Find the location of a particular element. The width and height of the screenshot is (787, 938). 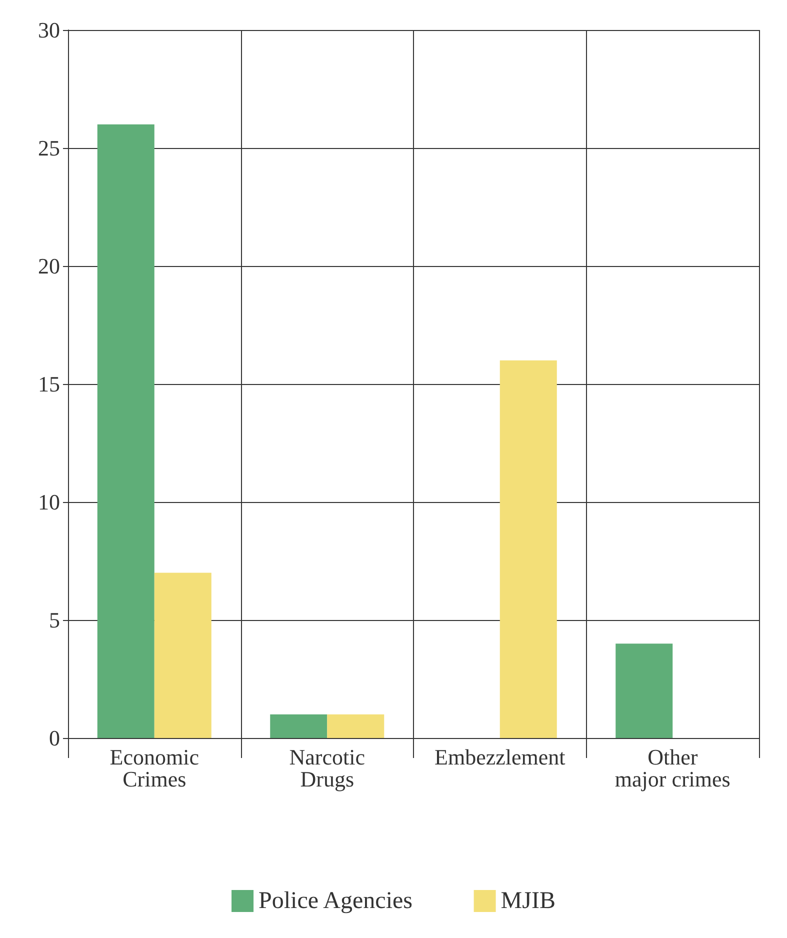

y-tick-label: 15 is located at coordinates (49, 384).